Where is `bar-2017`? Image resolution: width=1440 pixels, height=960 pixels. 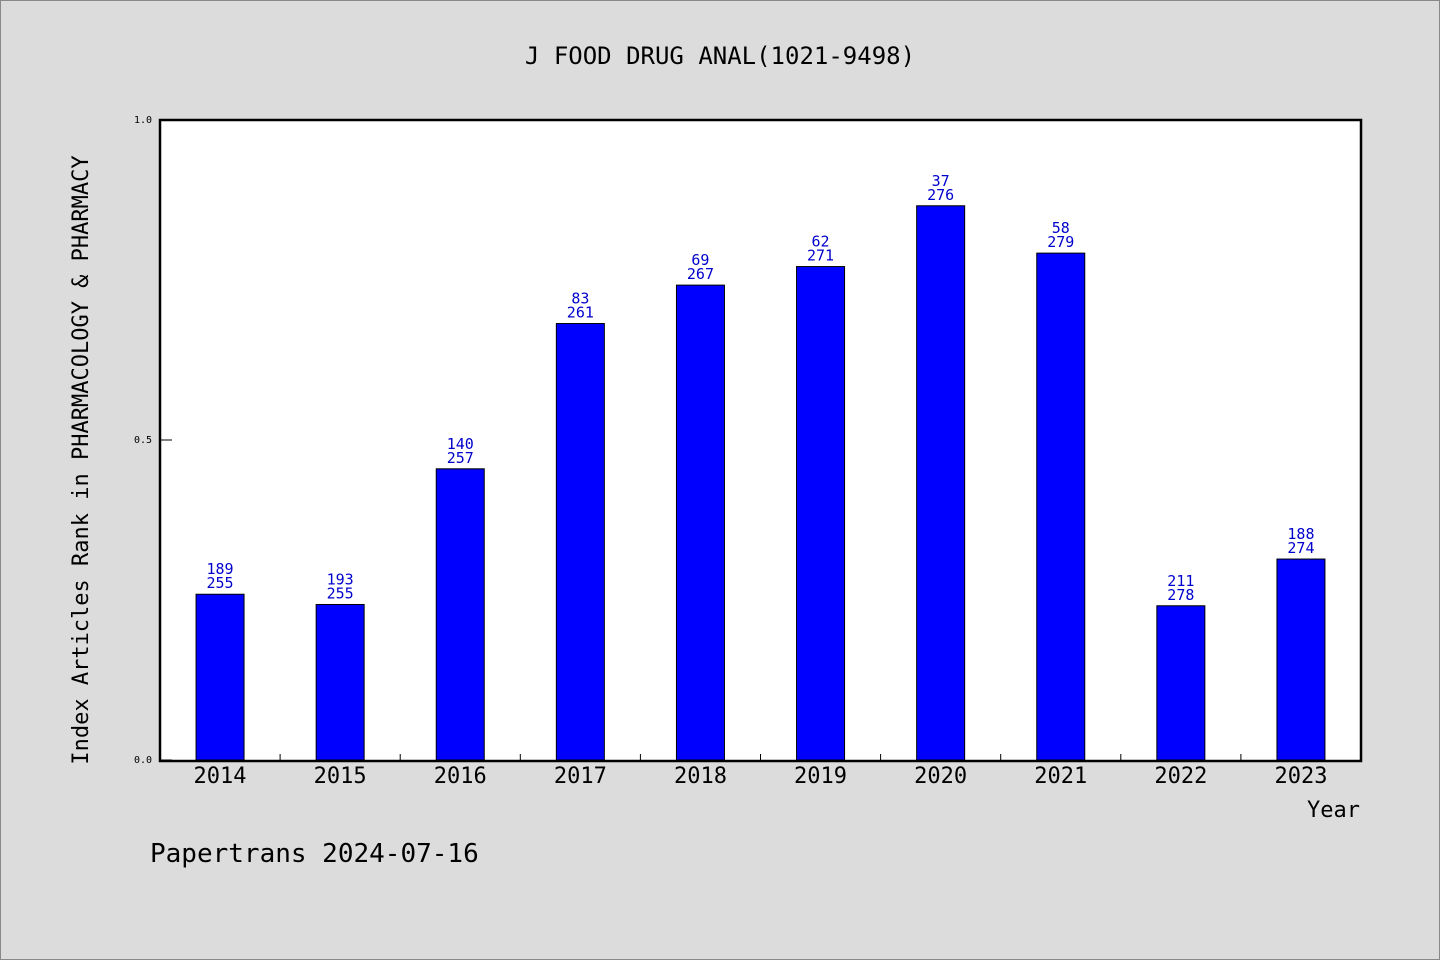
bar-2017 is located at coordinates (580, 542).